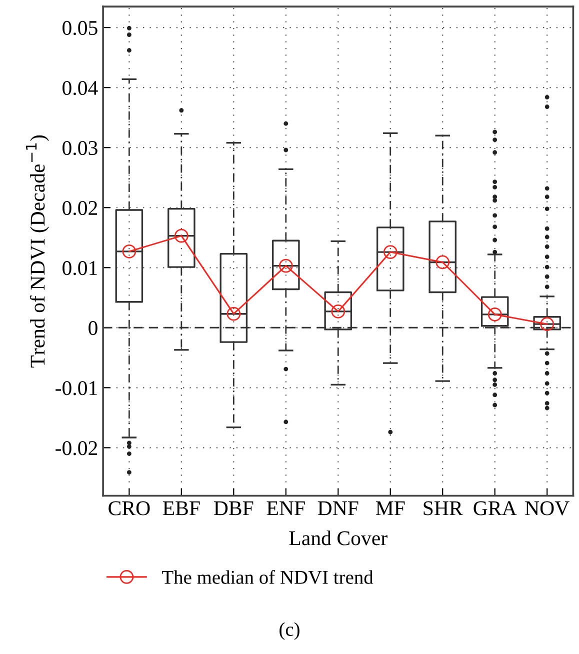 The width and height of the screenshot is (579, 654). I want to click on x-tick-label: DBF, so click(234, 508).